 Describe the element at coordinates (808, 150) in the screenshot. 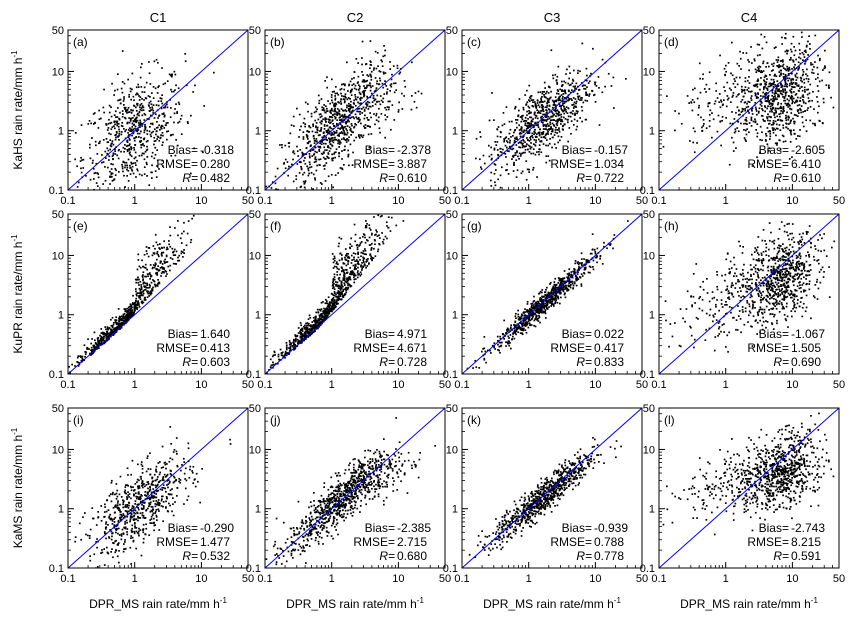

I see `stat-bias-value: -2.605` at that location.